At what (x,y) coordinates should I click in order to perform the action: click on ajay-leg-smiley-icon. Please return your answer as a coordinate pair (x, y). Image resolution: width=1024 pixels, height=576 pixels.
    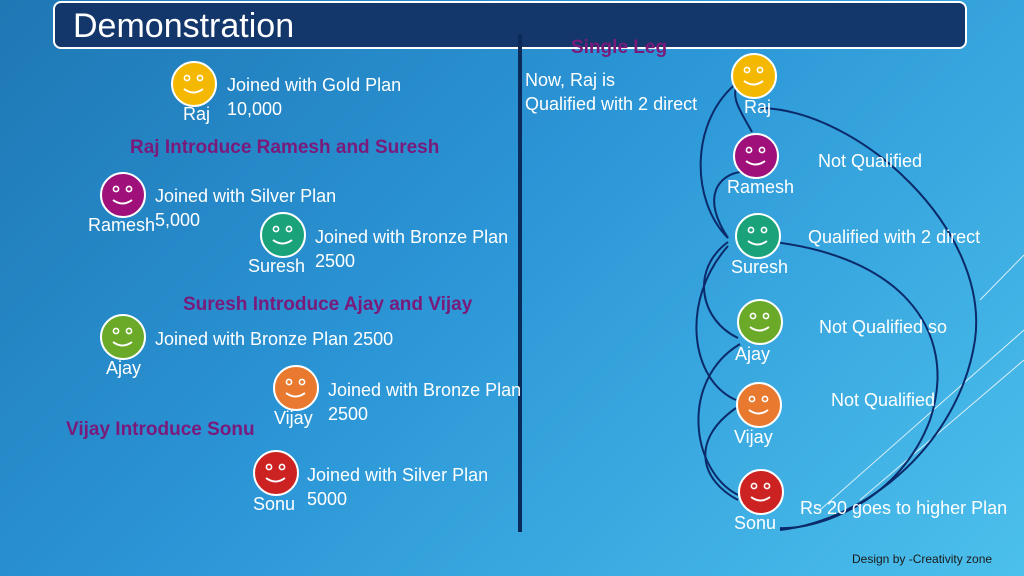
    Looking at the image, I should click on (760, 322).